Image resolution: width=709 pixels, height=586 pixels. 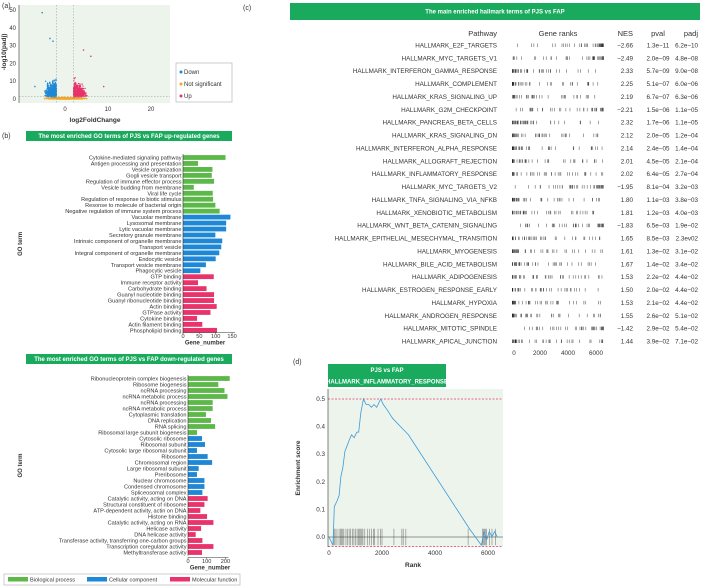 What do you see at coordinates (147, 500) in the screenshot?
I see `go-term-label: Catalytic activity, acting on DNA` at bounding box center [147, 500].